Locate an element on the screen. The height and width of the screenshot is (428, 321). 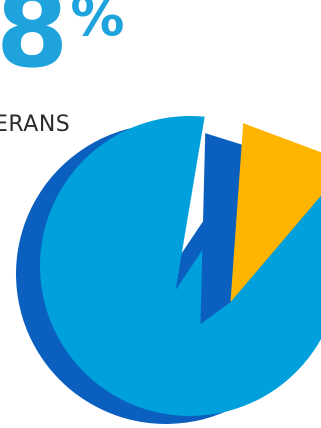
pie-slice-exploded is located at coordinates (275, 213).